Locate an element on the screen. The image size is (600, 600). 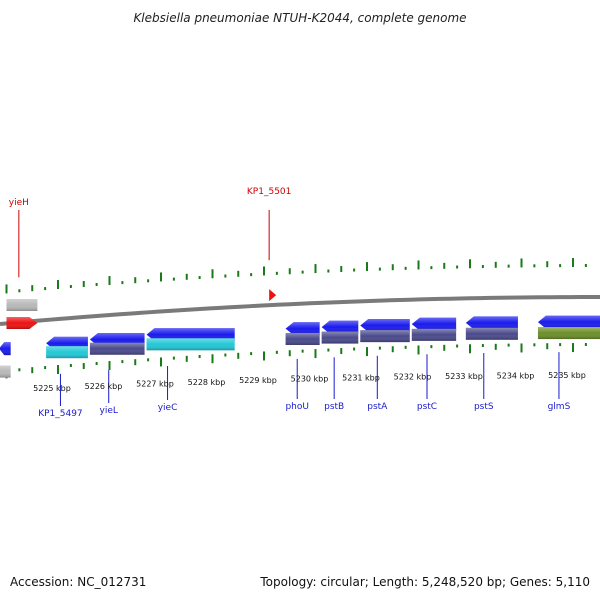
genome-backbone is located at coordinates (300, 310).